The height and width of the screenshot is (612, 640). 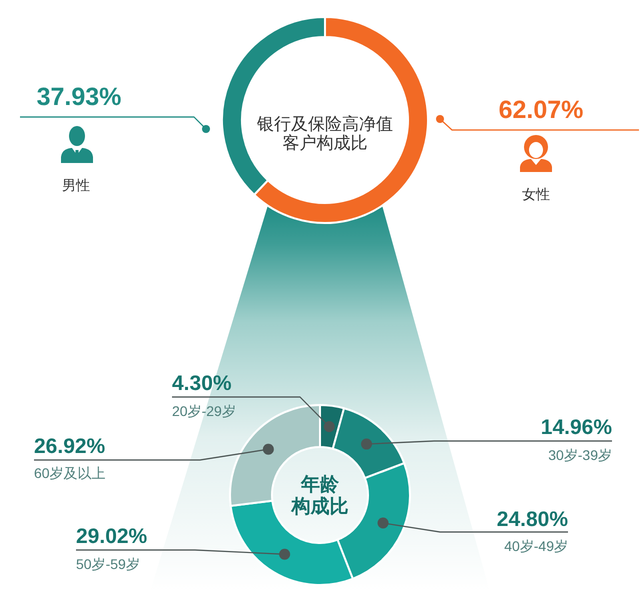 I want to click on data-label: 29.02%, so click(x=112, y=536).